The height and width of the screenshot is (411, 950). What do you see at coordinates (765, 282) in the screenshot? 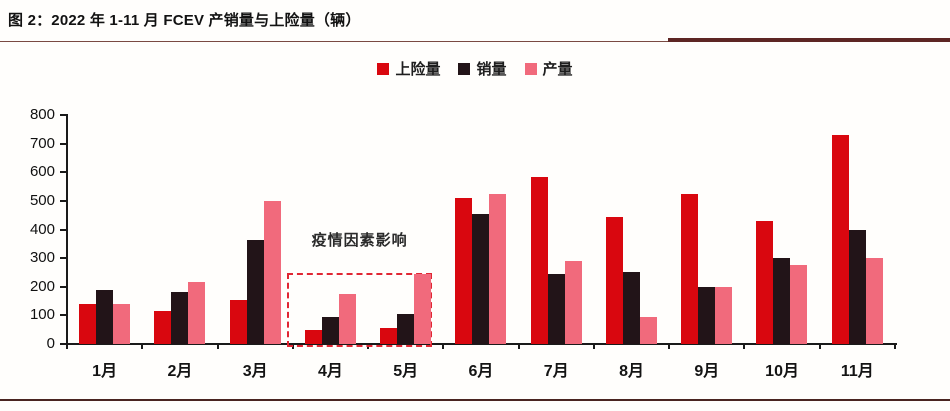
I see `bar-上险量-10月` at bounding box center [765, 282].